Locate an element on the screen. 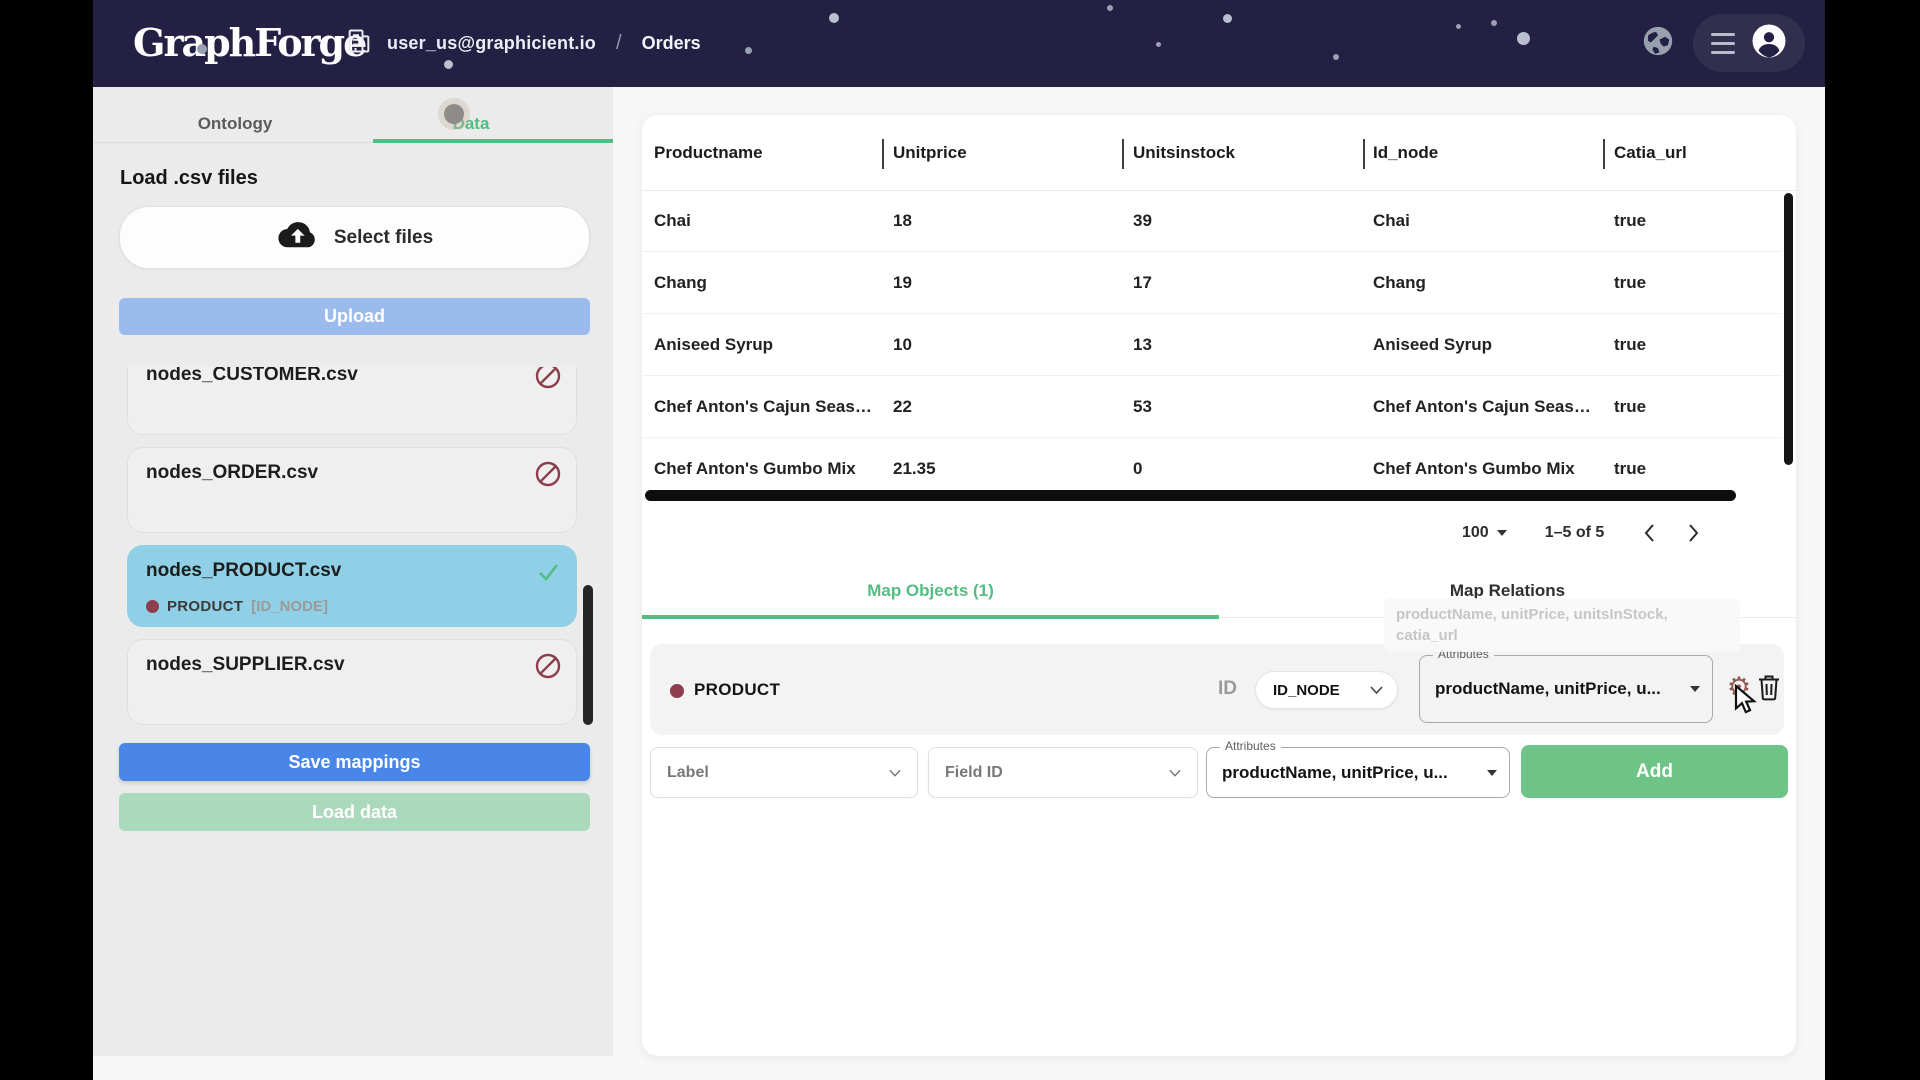  id-field-value: ID_NODE is located at coordinates (1306, 690).